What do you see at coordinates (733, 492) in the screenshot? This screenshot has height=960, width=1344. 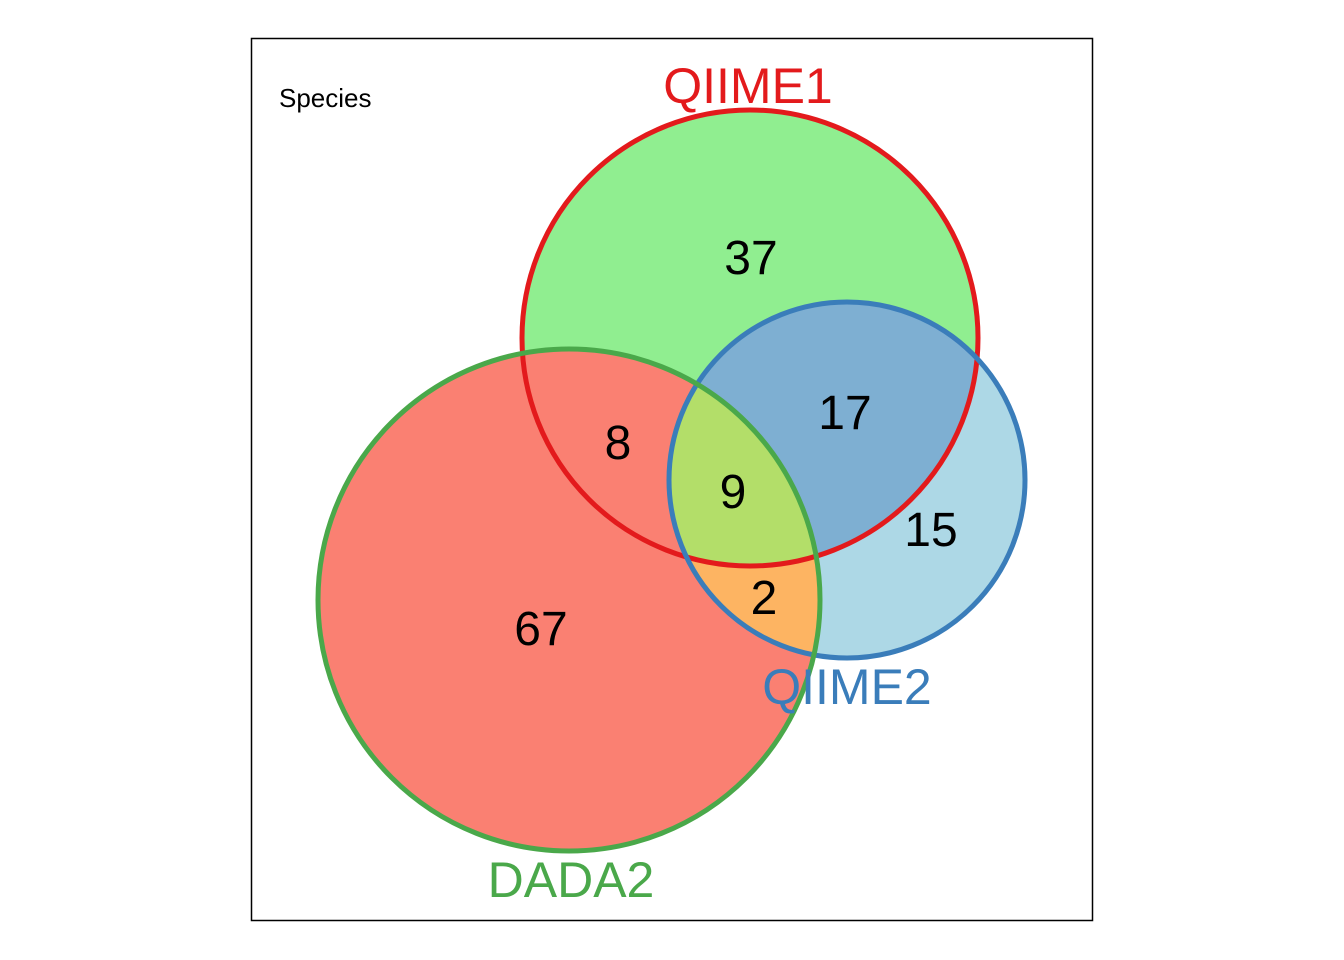 I see `count-all-three: 9` at bounding box center [733, 492].